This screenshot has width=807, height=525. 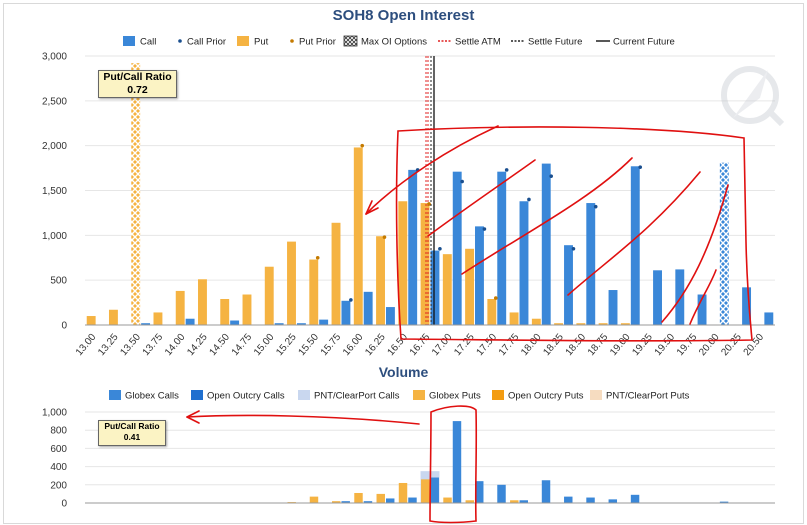 I want to click on oi-x-tick-label: 15.75, so click(x=331, y=345).